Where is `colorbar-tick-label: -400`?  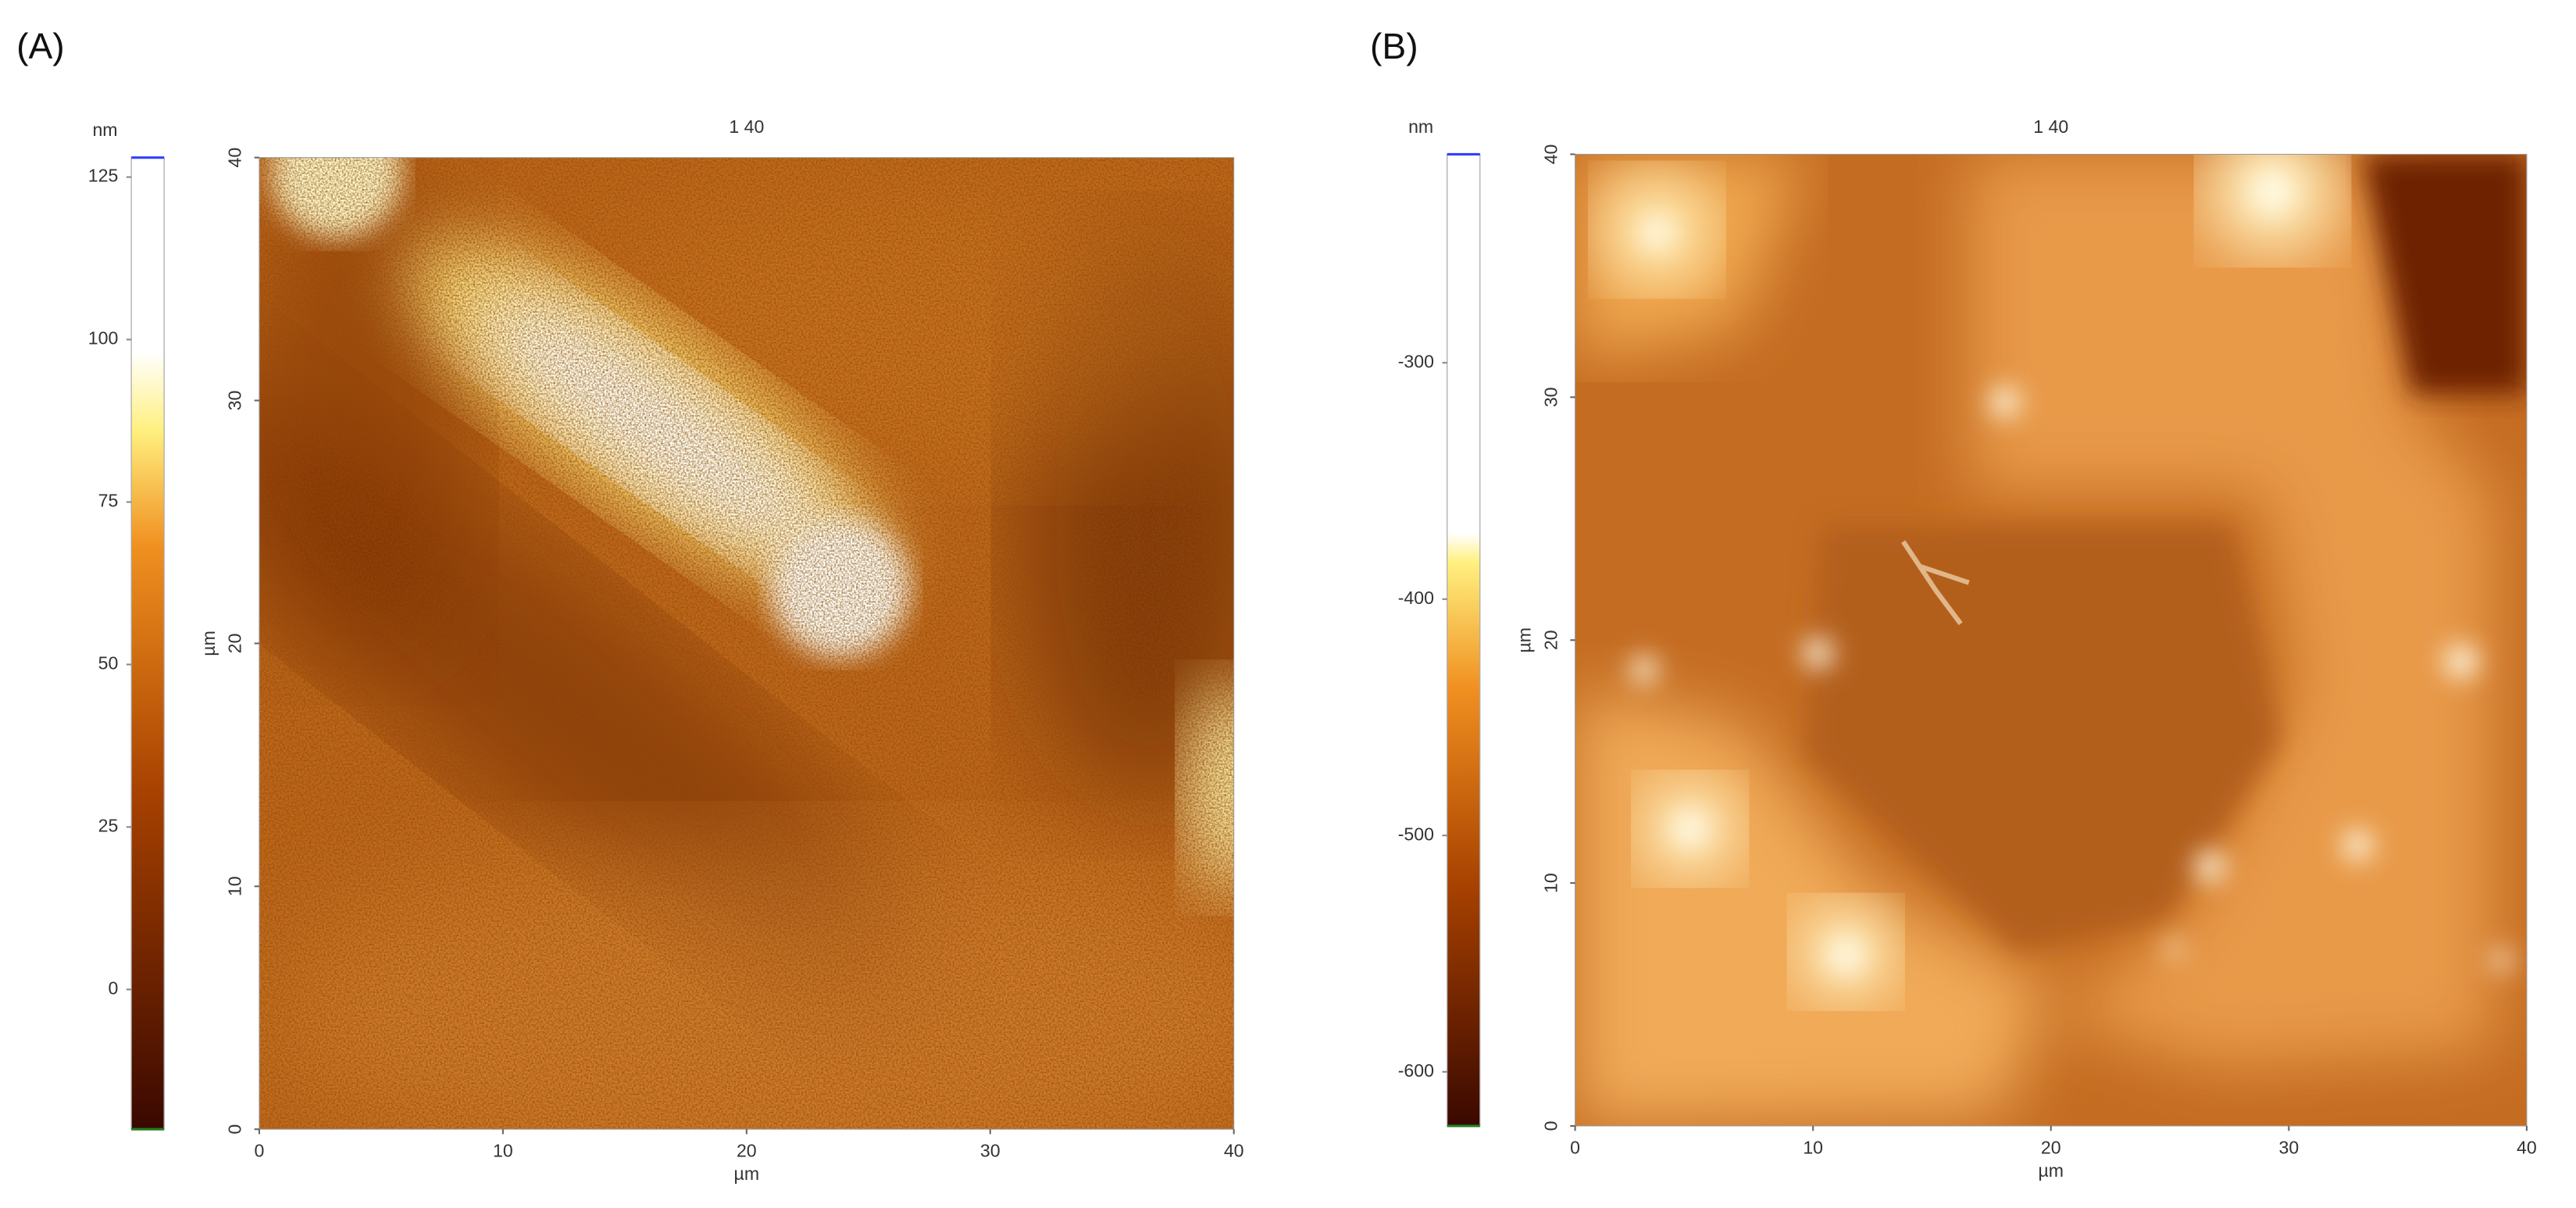 colorbar-tick-label: -400 is located at coordinates (1416, 598).